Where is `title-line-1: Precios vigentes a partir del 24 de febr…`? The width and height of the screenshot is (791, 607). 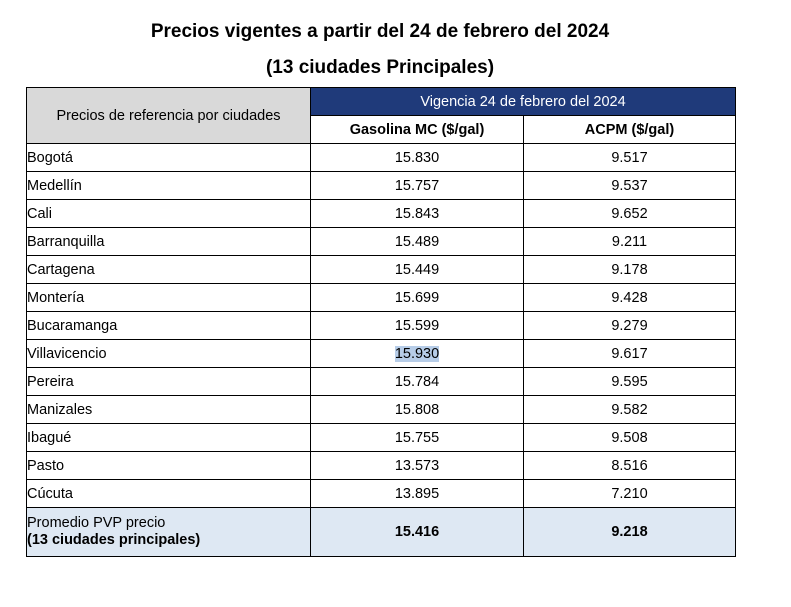 title-line-1: Precios vigentes a partir del 24 de febr… is located at coordinates (380, 31).